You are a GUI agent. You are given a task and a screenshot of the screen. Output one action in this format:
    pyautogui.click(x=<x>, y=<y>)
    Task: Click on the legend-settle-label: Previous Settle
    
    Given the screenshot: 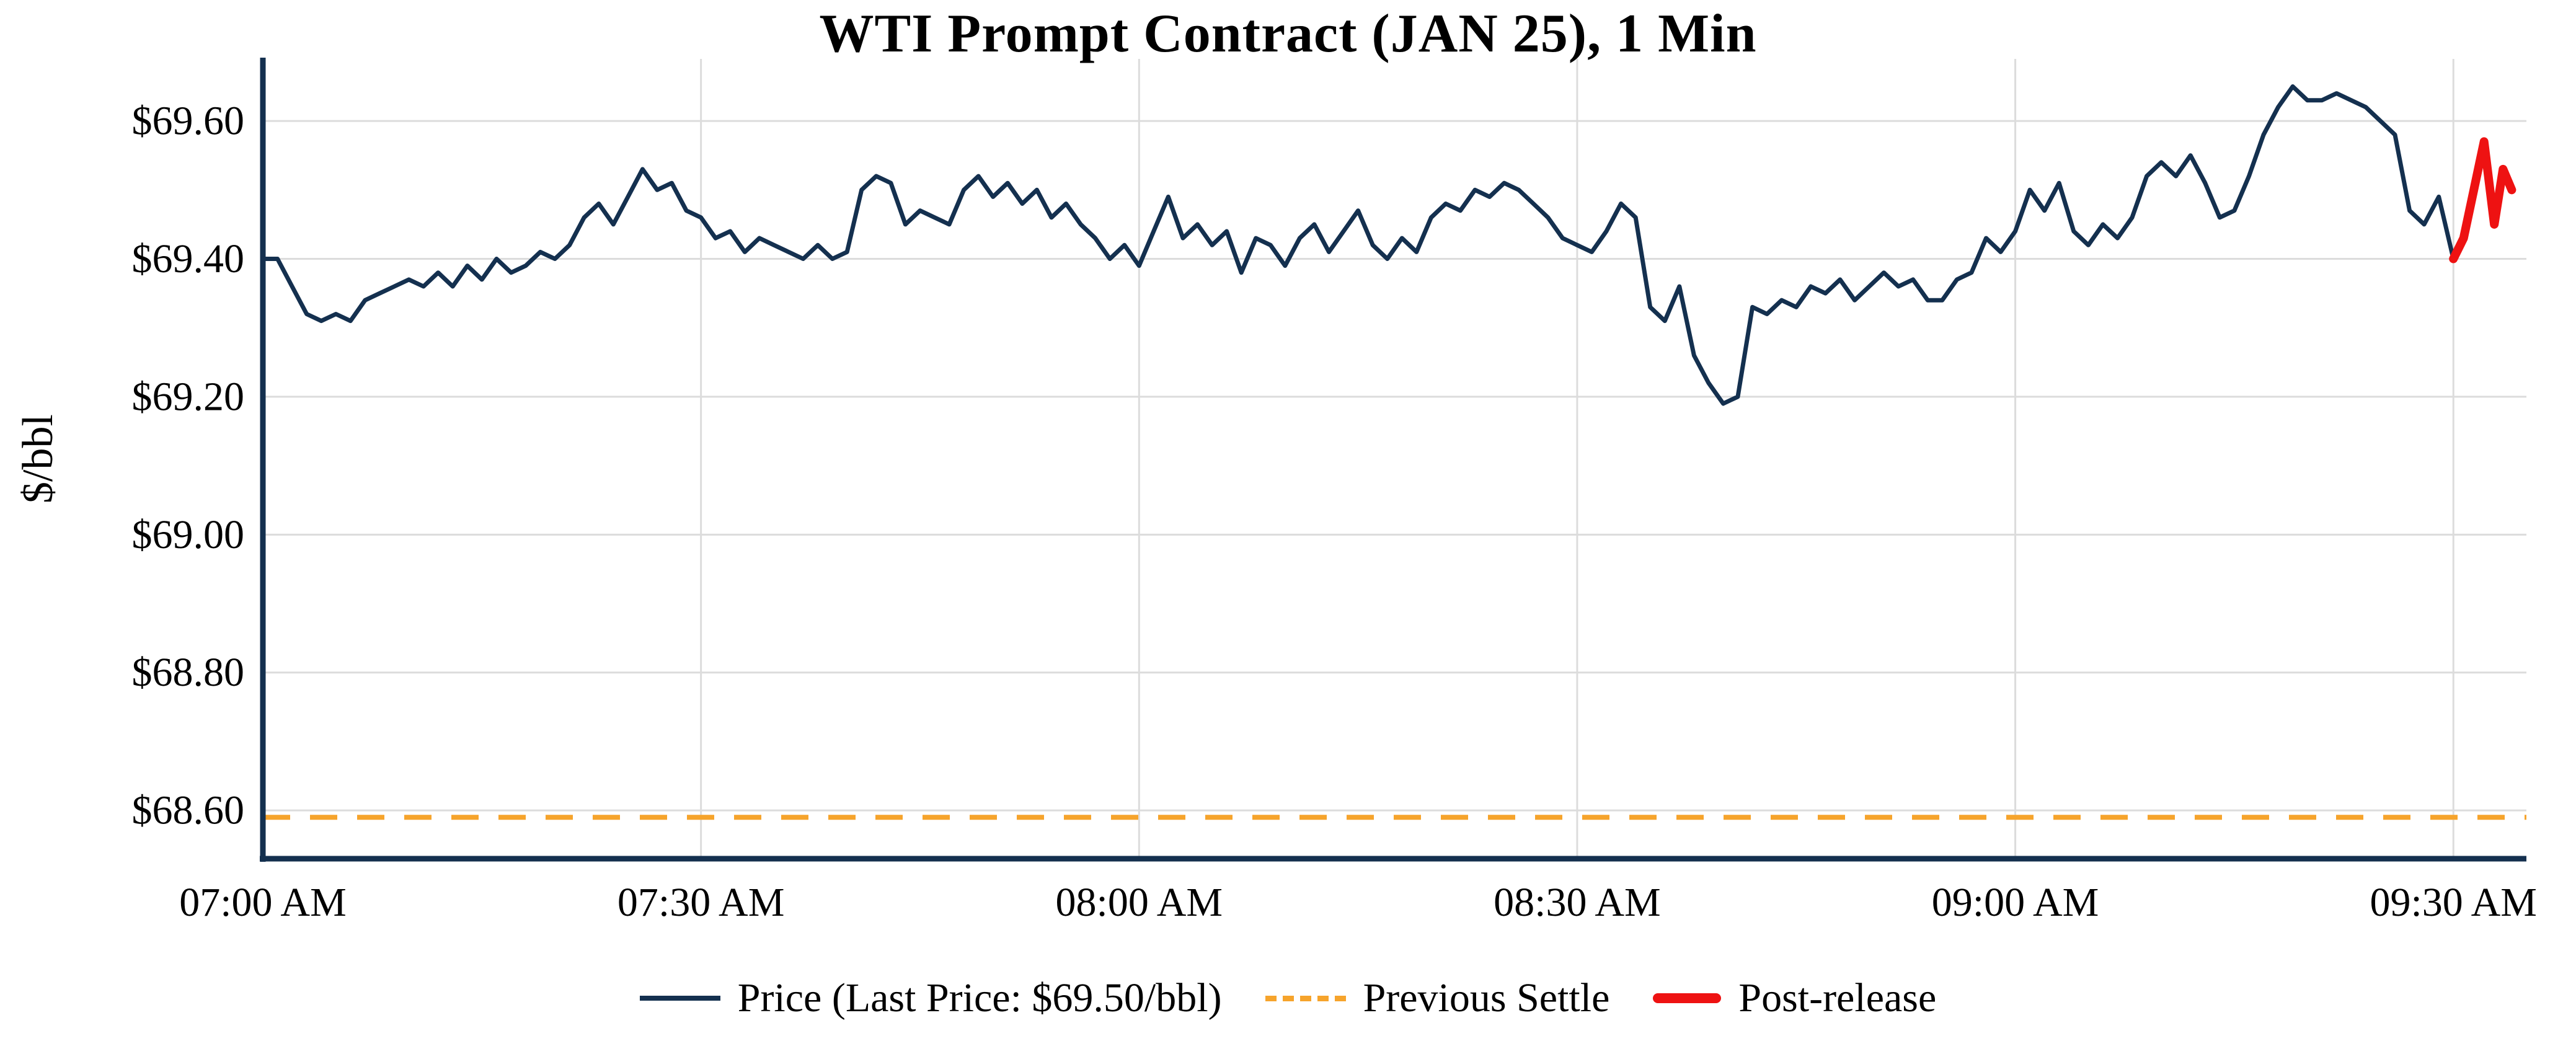 What is the action you would take?
    pyautogui.click(x=1487, y=998)
    